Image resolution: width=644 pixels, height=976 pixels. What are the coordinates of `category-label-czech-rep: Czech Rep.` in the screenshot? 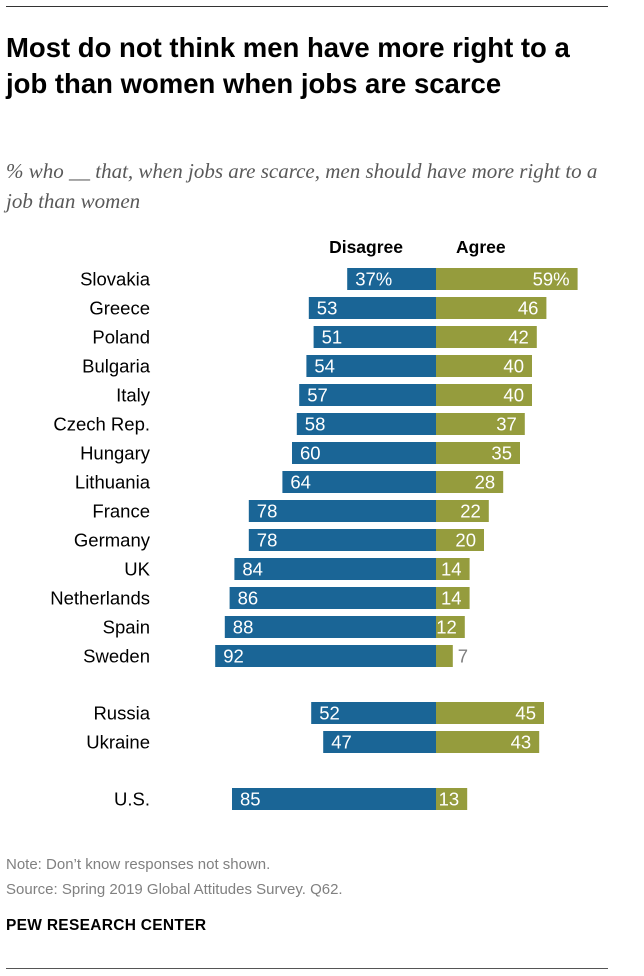 It's located at (101, 424).